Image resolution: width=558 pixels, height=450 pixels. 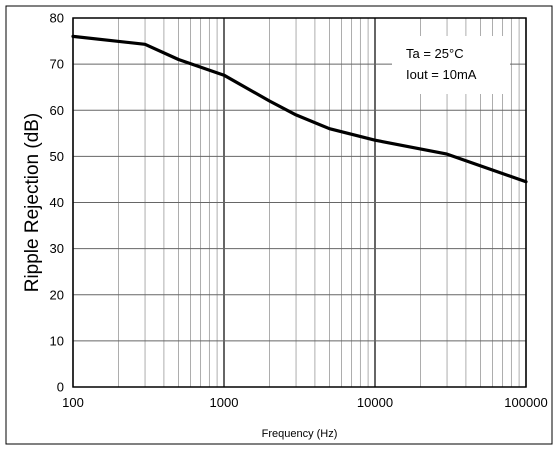 I want to click on y-tick-label: 40, so click(x=57, y=202).